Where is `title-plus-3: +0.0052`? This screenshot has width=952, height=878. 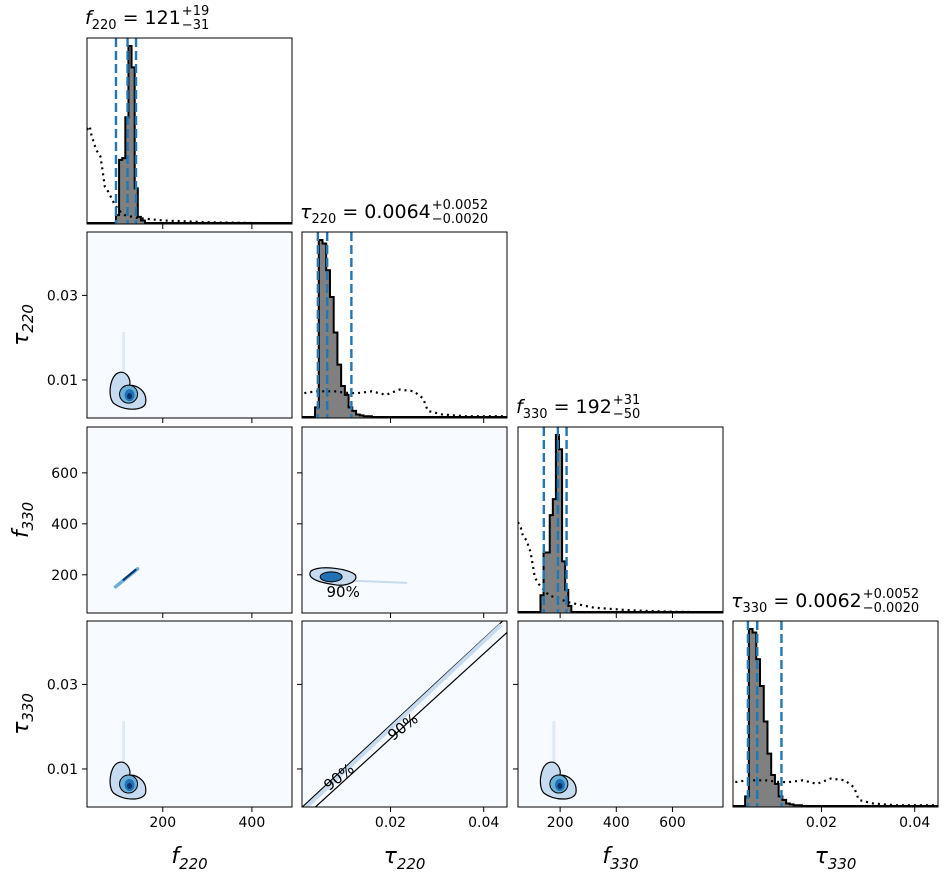 title-plus-3: +0.0052 is located at coordinates (891, 594).